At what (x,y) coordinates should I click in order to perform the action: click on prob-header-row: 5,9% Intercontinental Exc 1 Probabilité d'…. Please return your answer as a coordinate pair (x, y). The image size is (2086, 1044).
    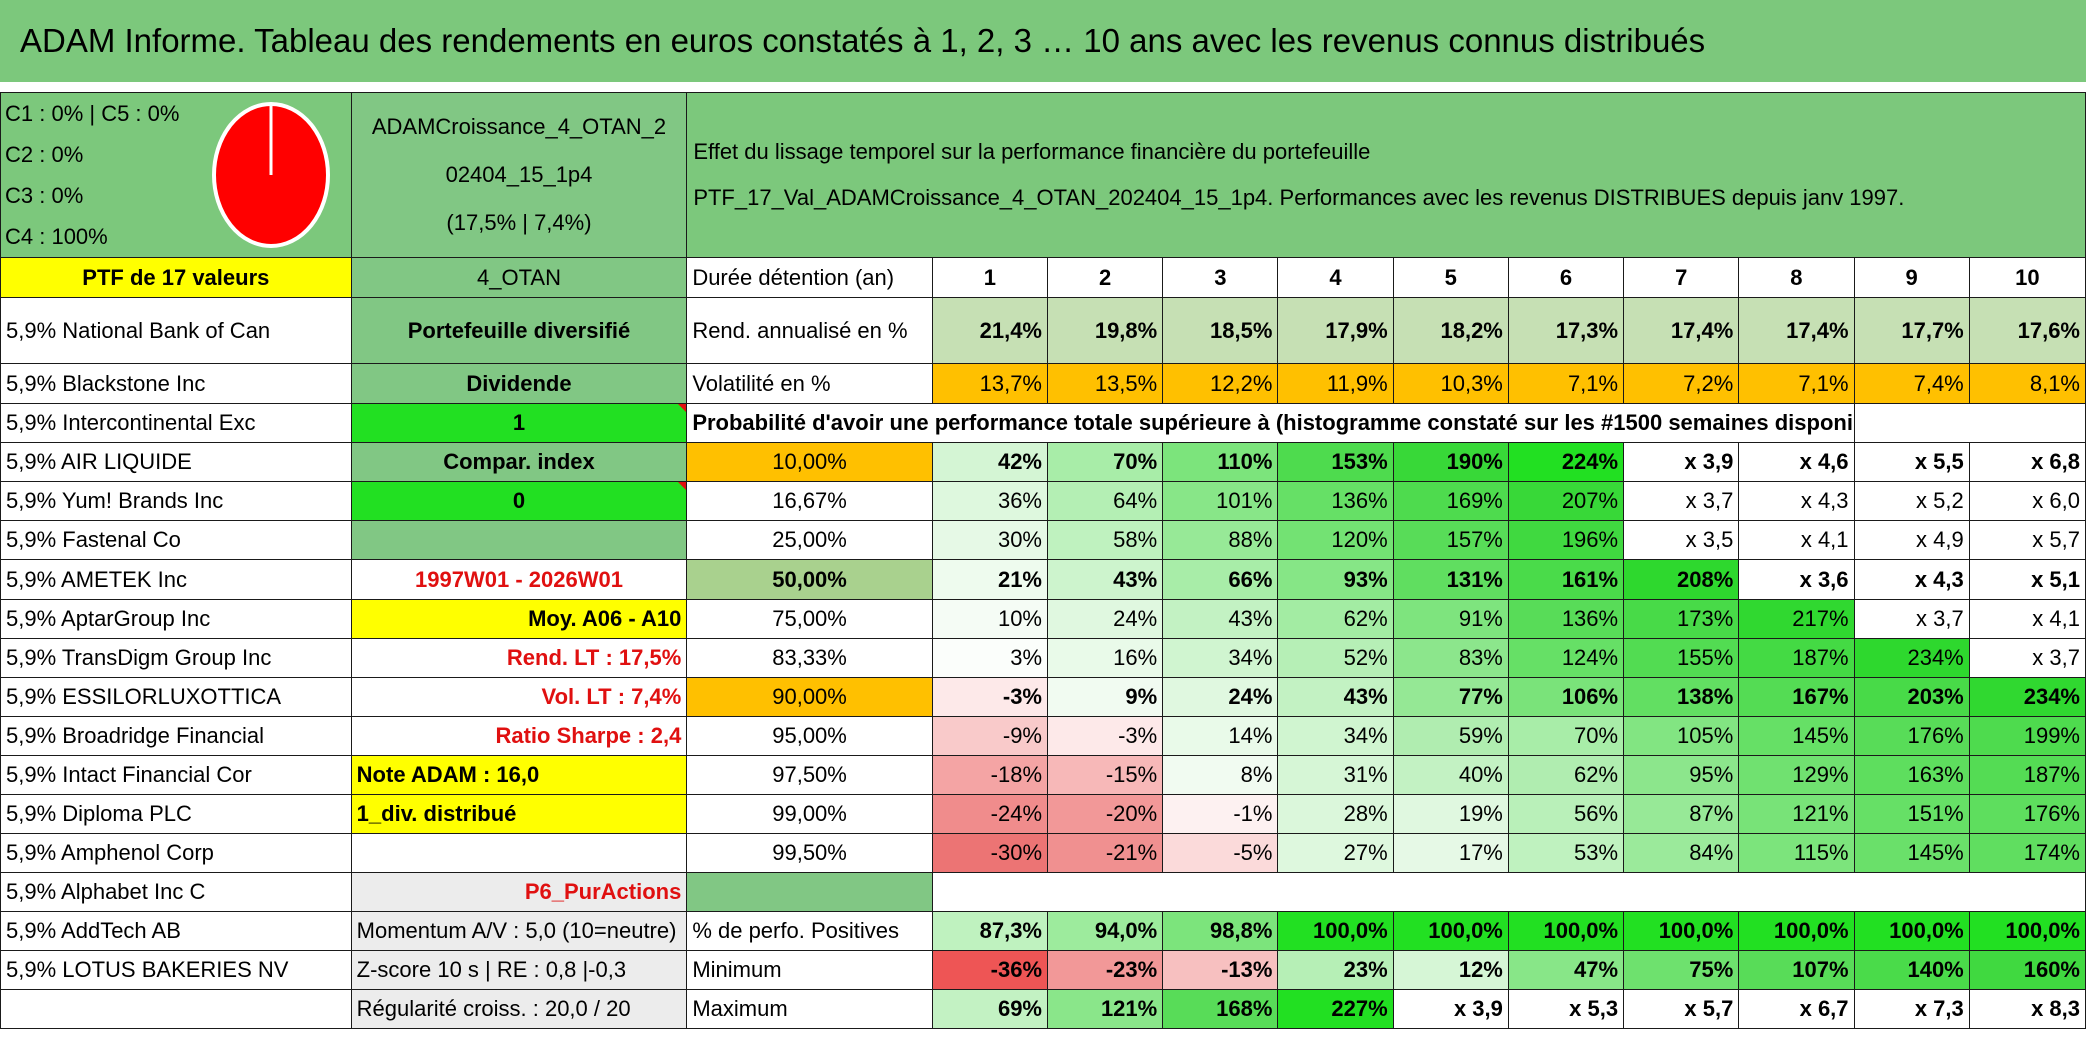
    Looking at the image, I should click on (1043, 423).